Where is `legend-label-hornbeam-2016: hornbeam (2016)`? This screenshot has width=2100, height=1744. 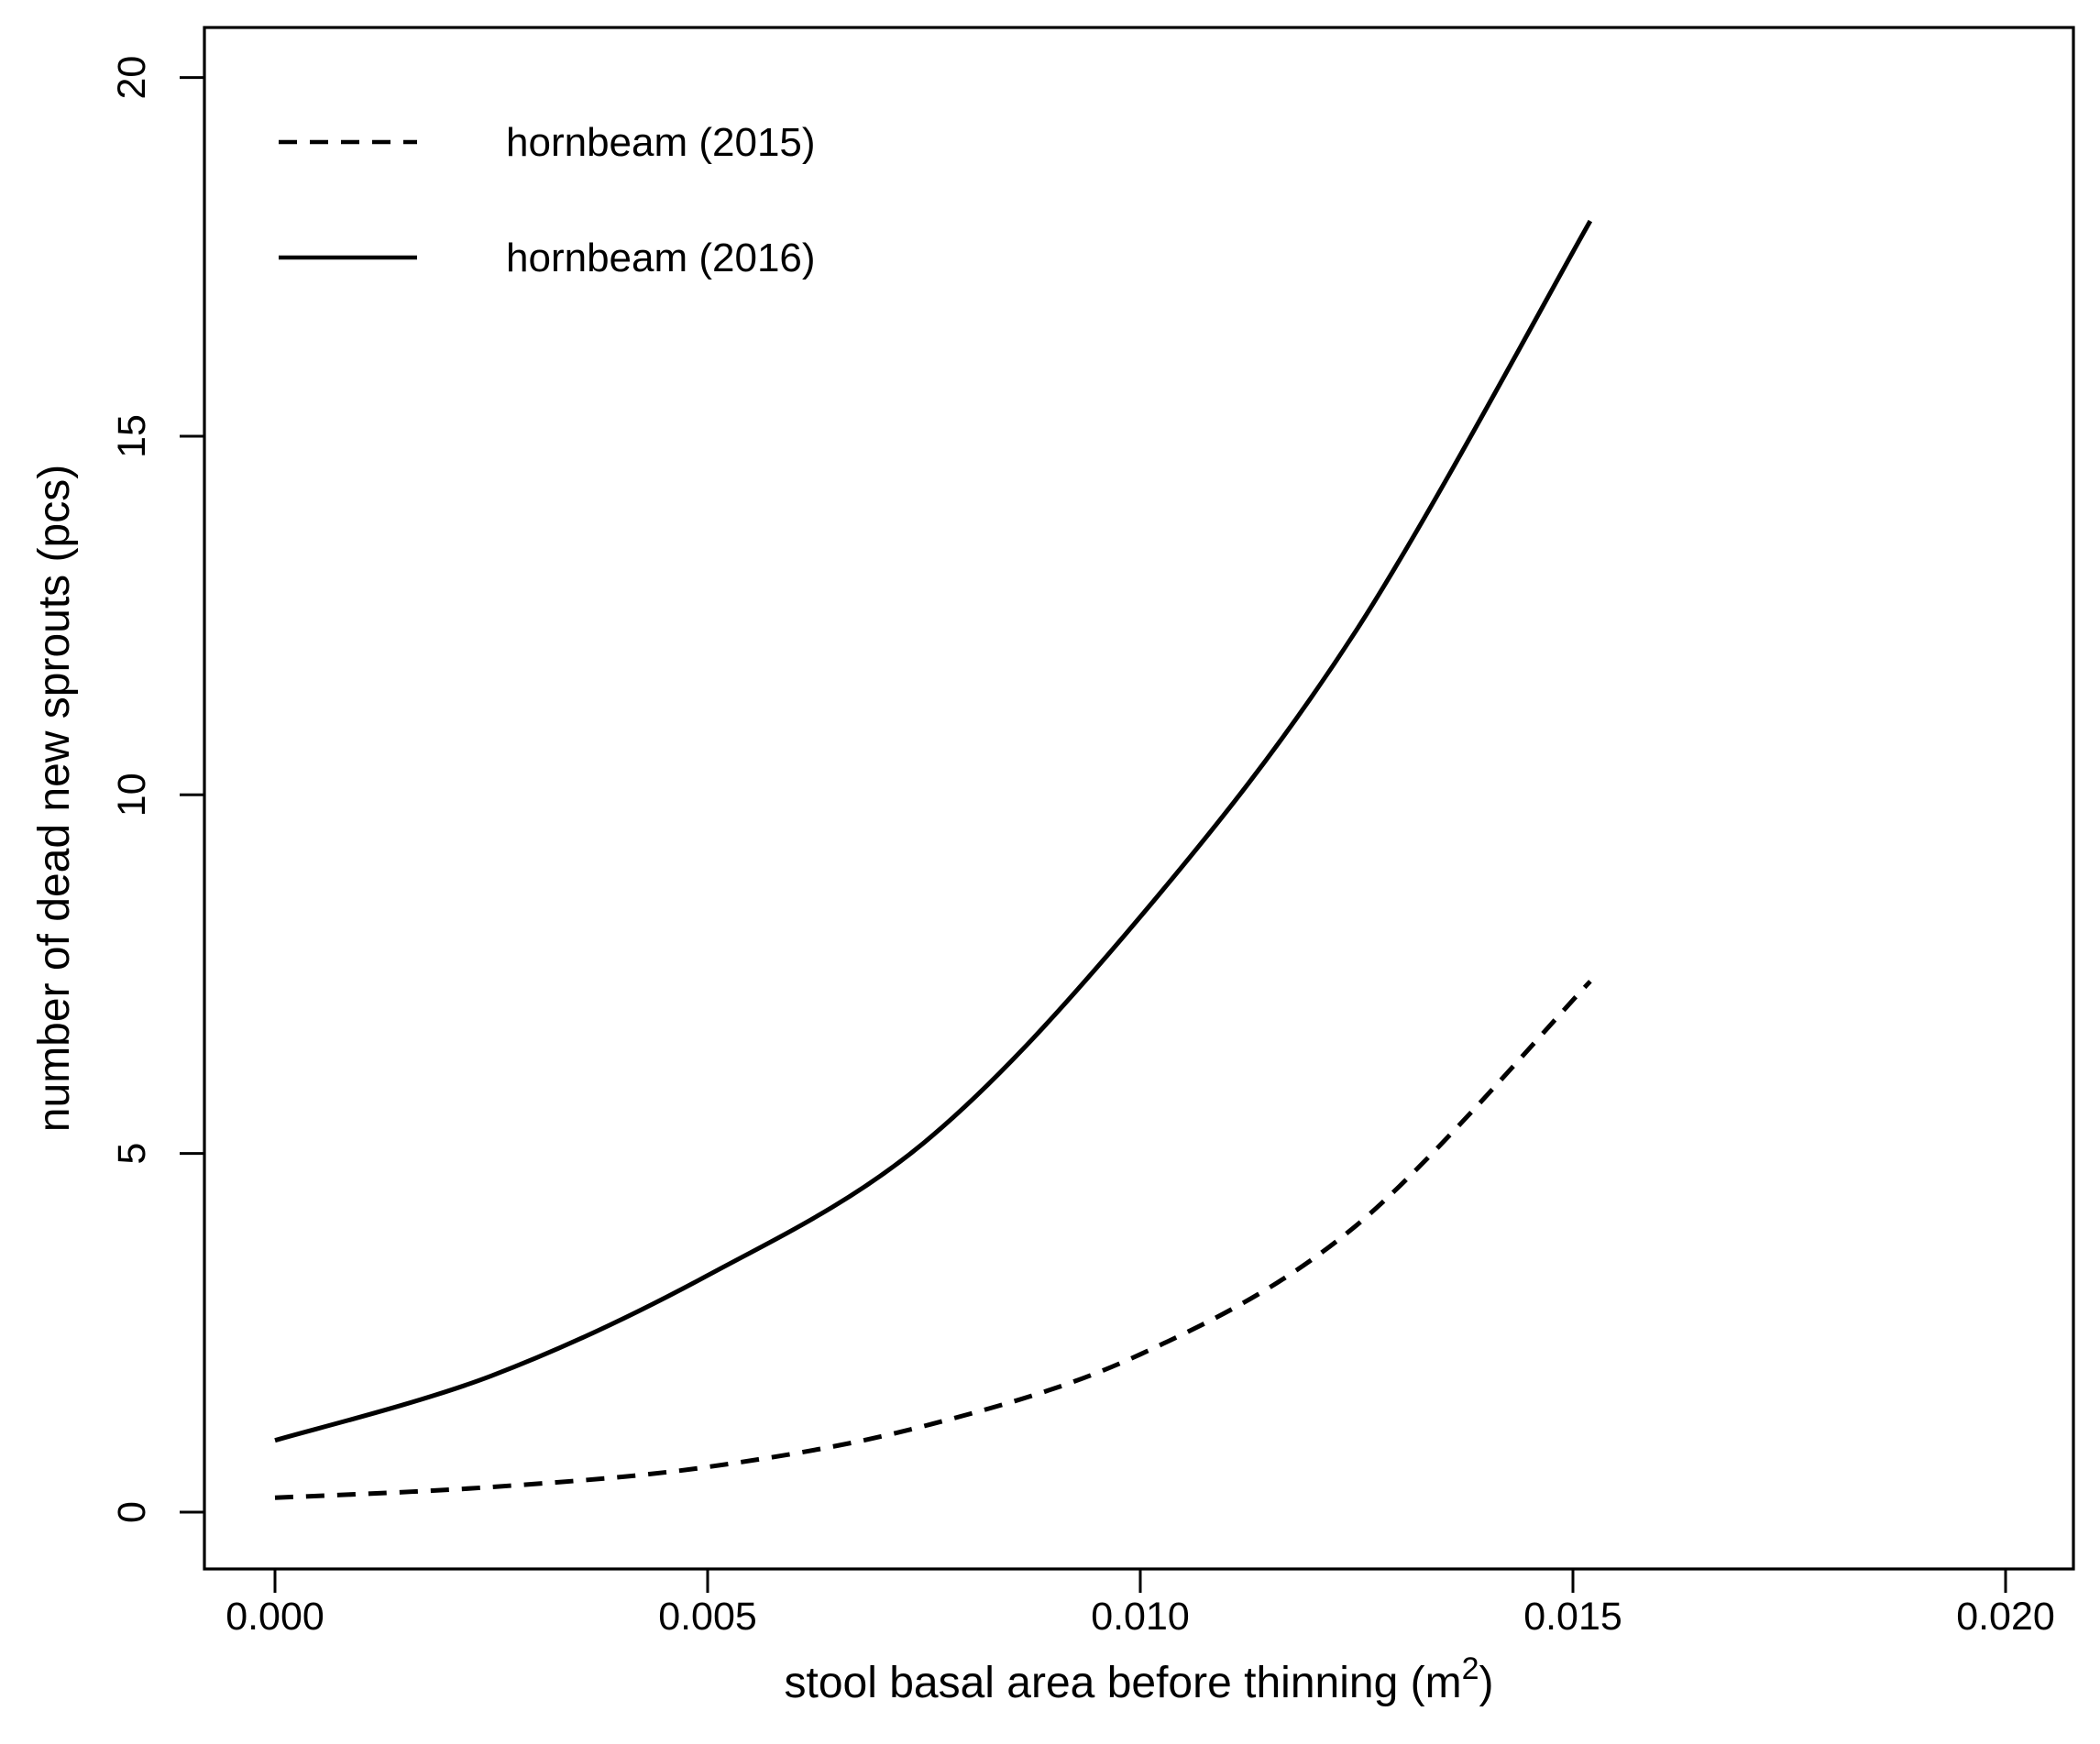
legend-label-hornbeam-2016: hornbeam (2016) is located at coordinates (661, 258).